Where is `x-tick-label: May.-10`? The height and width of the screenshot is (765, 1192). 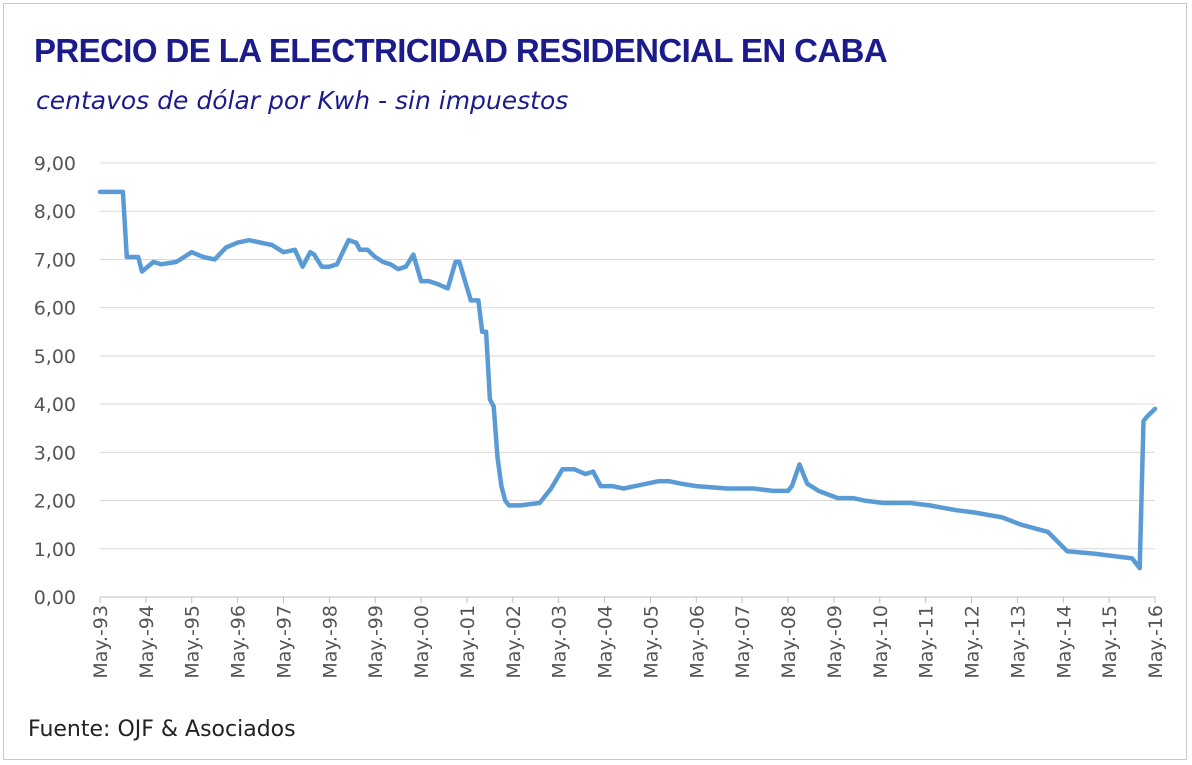
x-tick-label: May.-10 is located at coordinates (881, 642).